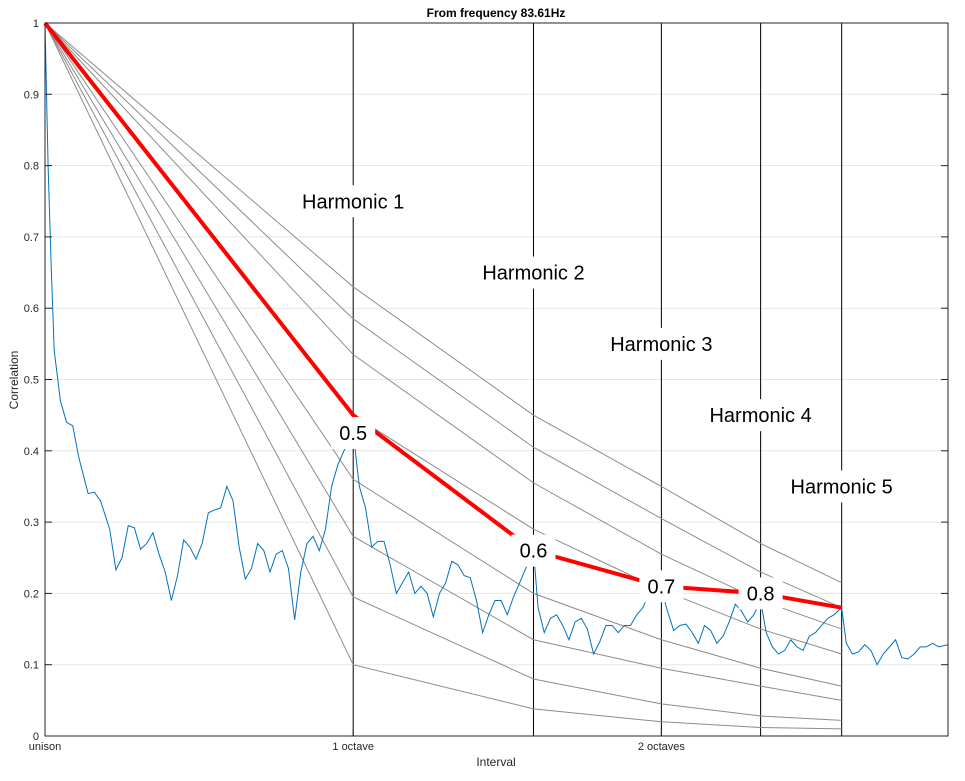 Image resolution: width=965 pixels, height=781 pixels. Describe the element at coordinates (31, 523) in the screenshot. I see `y-tick-label: 0.3` at that location.